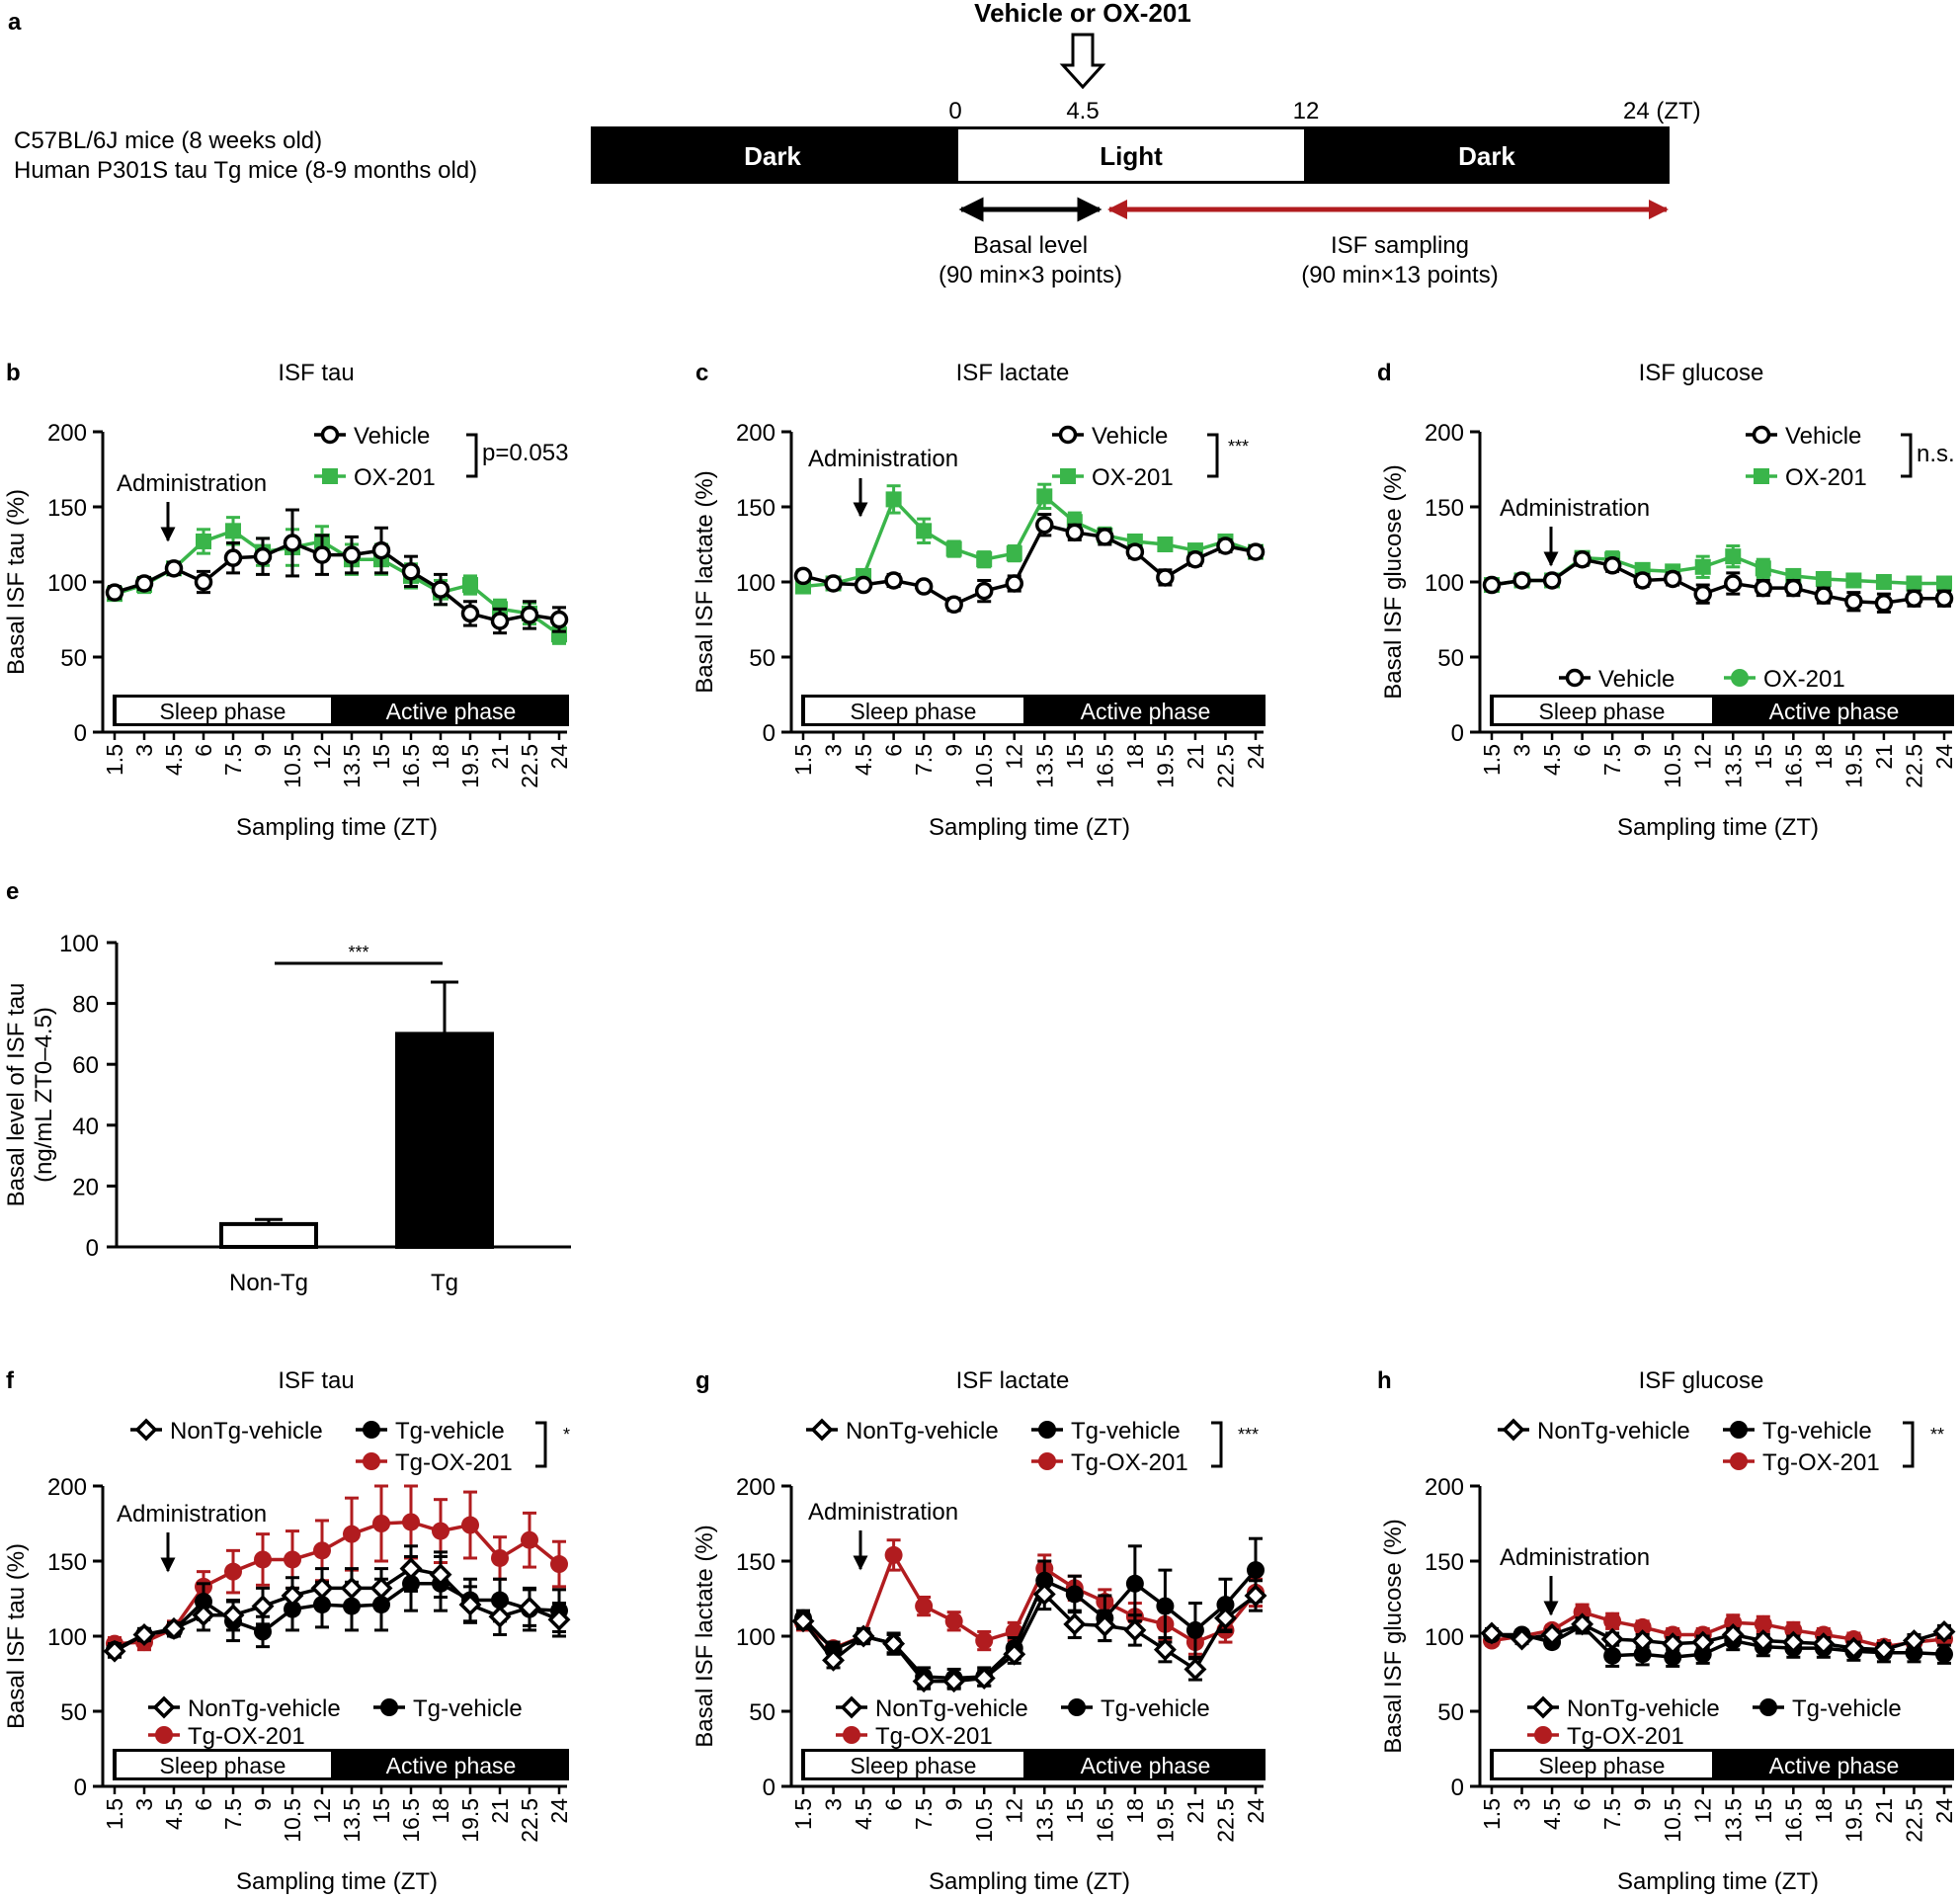 This screenshot has width=1960, height=1899. I want to click on treatment-label: Vehicle or OX-201, so click(1082, 14).